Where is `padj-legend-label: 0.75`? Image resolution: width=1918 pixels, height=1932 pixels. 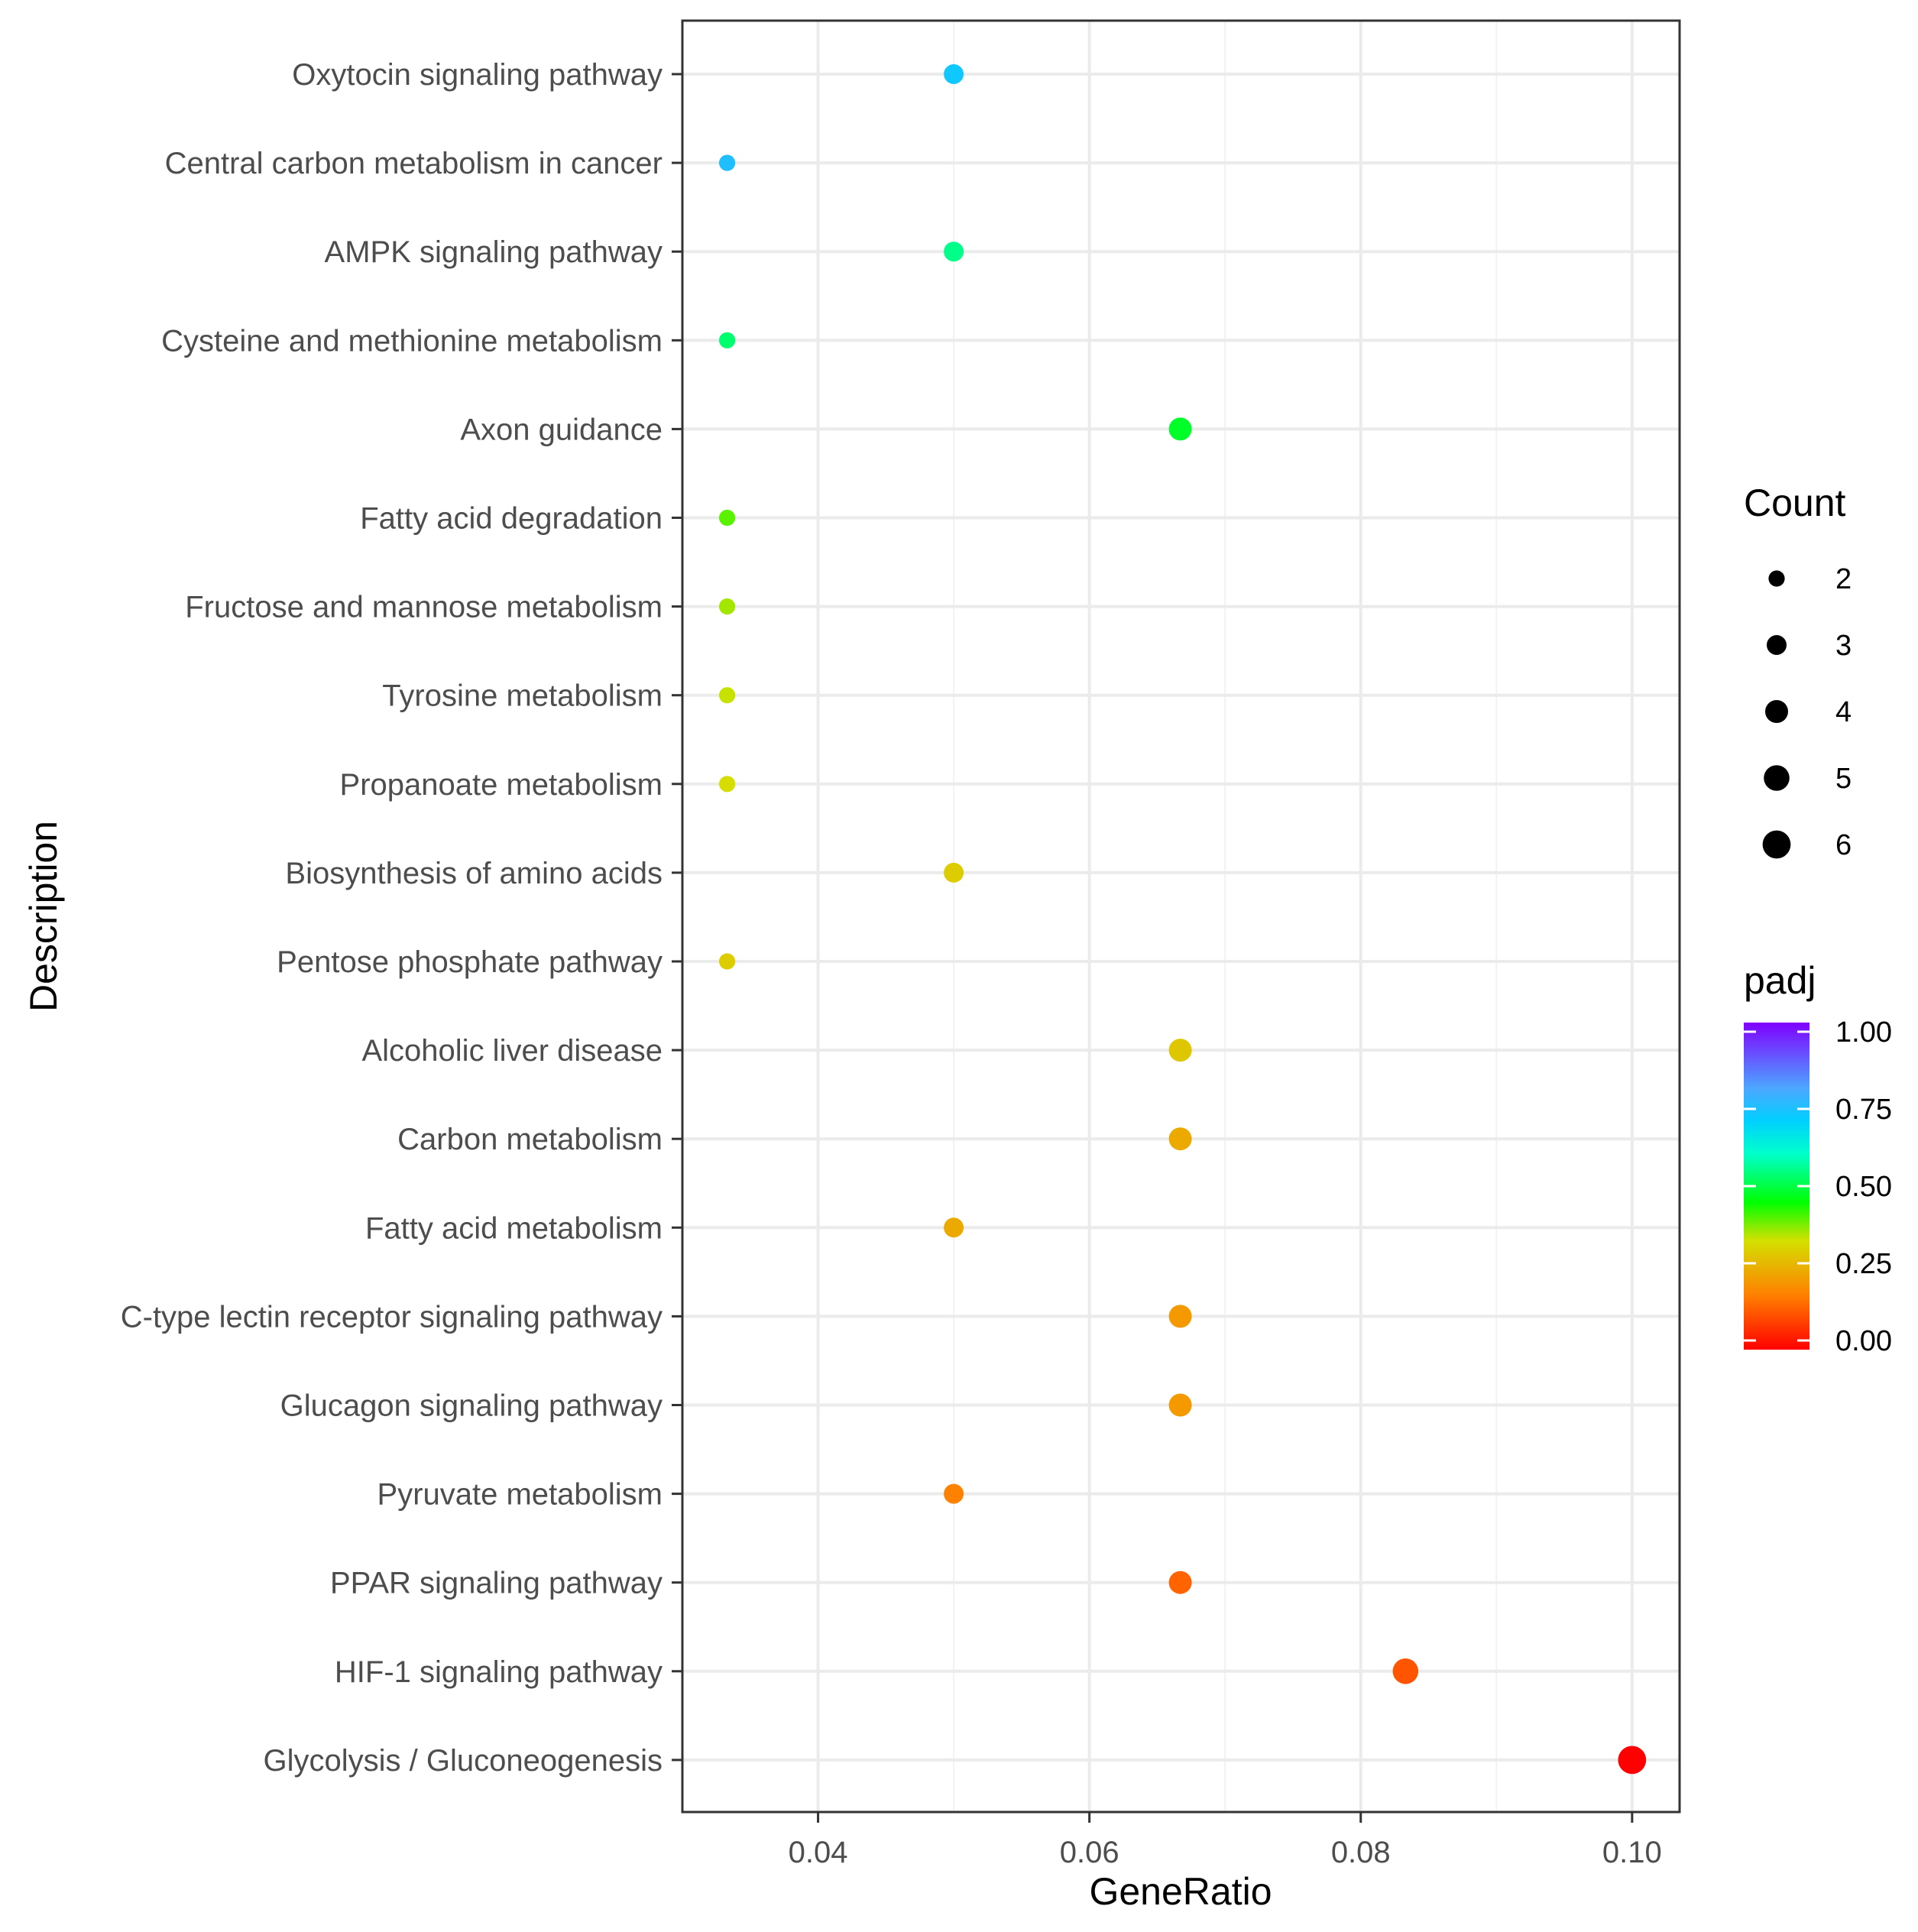 padj-legend-label: 0.75 is located at coordinates (1864, 1110).